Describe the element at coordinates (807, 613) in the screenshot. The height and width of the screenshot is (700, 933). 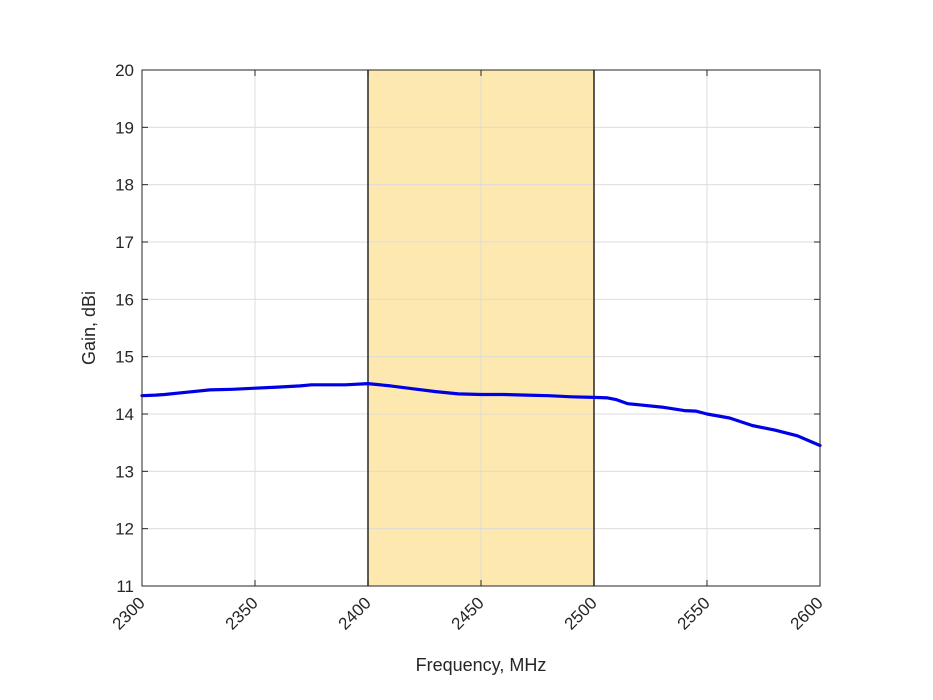
I see `x-tick-label: 2600` at that location.